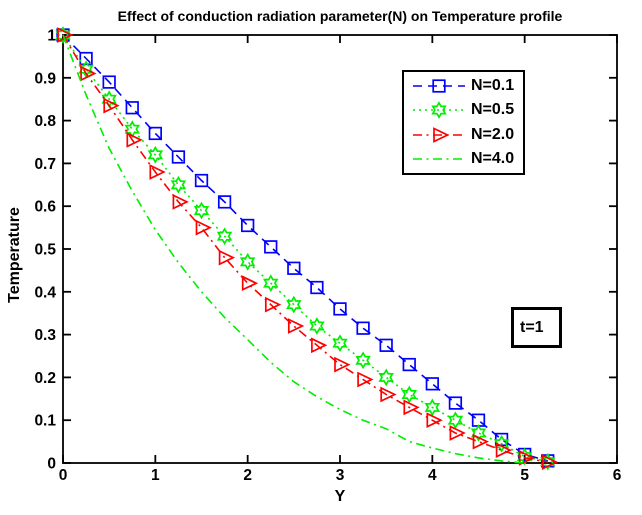 Image resolution: width=642 pixels, height=515 pixels. I want to click on legend-sample-N=0.1, so click(439, 86).